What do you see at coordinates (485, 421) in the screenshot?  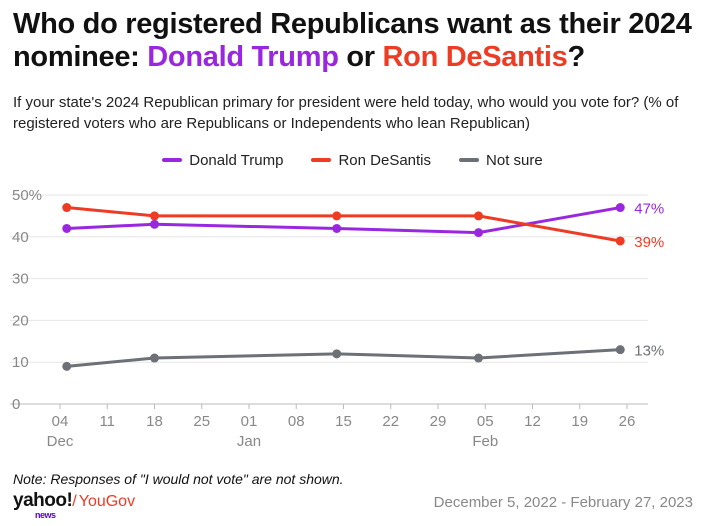 I see `x-tick-label: 05` at bounding box center [485, 421].